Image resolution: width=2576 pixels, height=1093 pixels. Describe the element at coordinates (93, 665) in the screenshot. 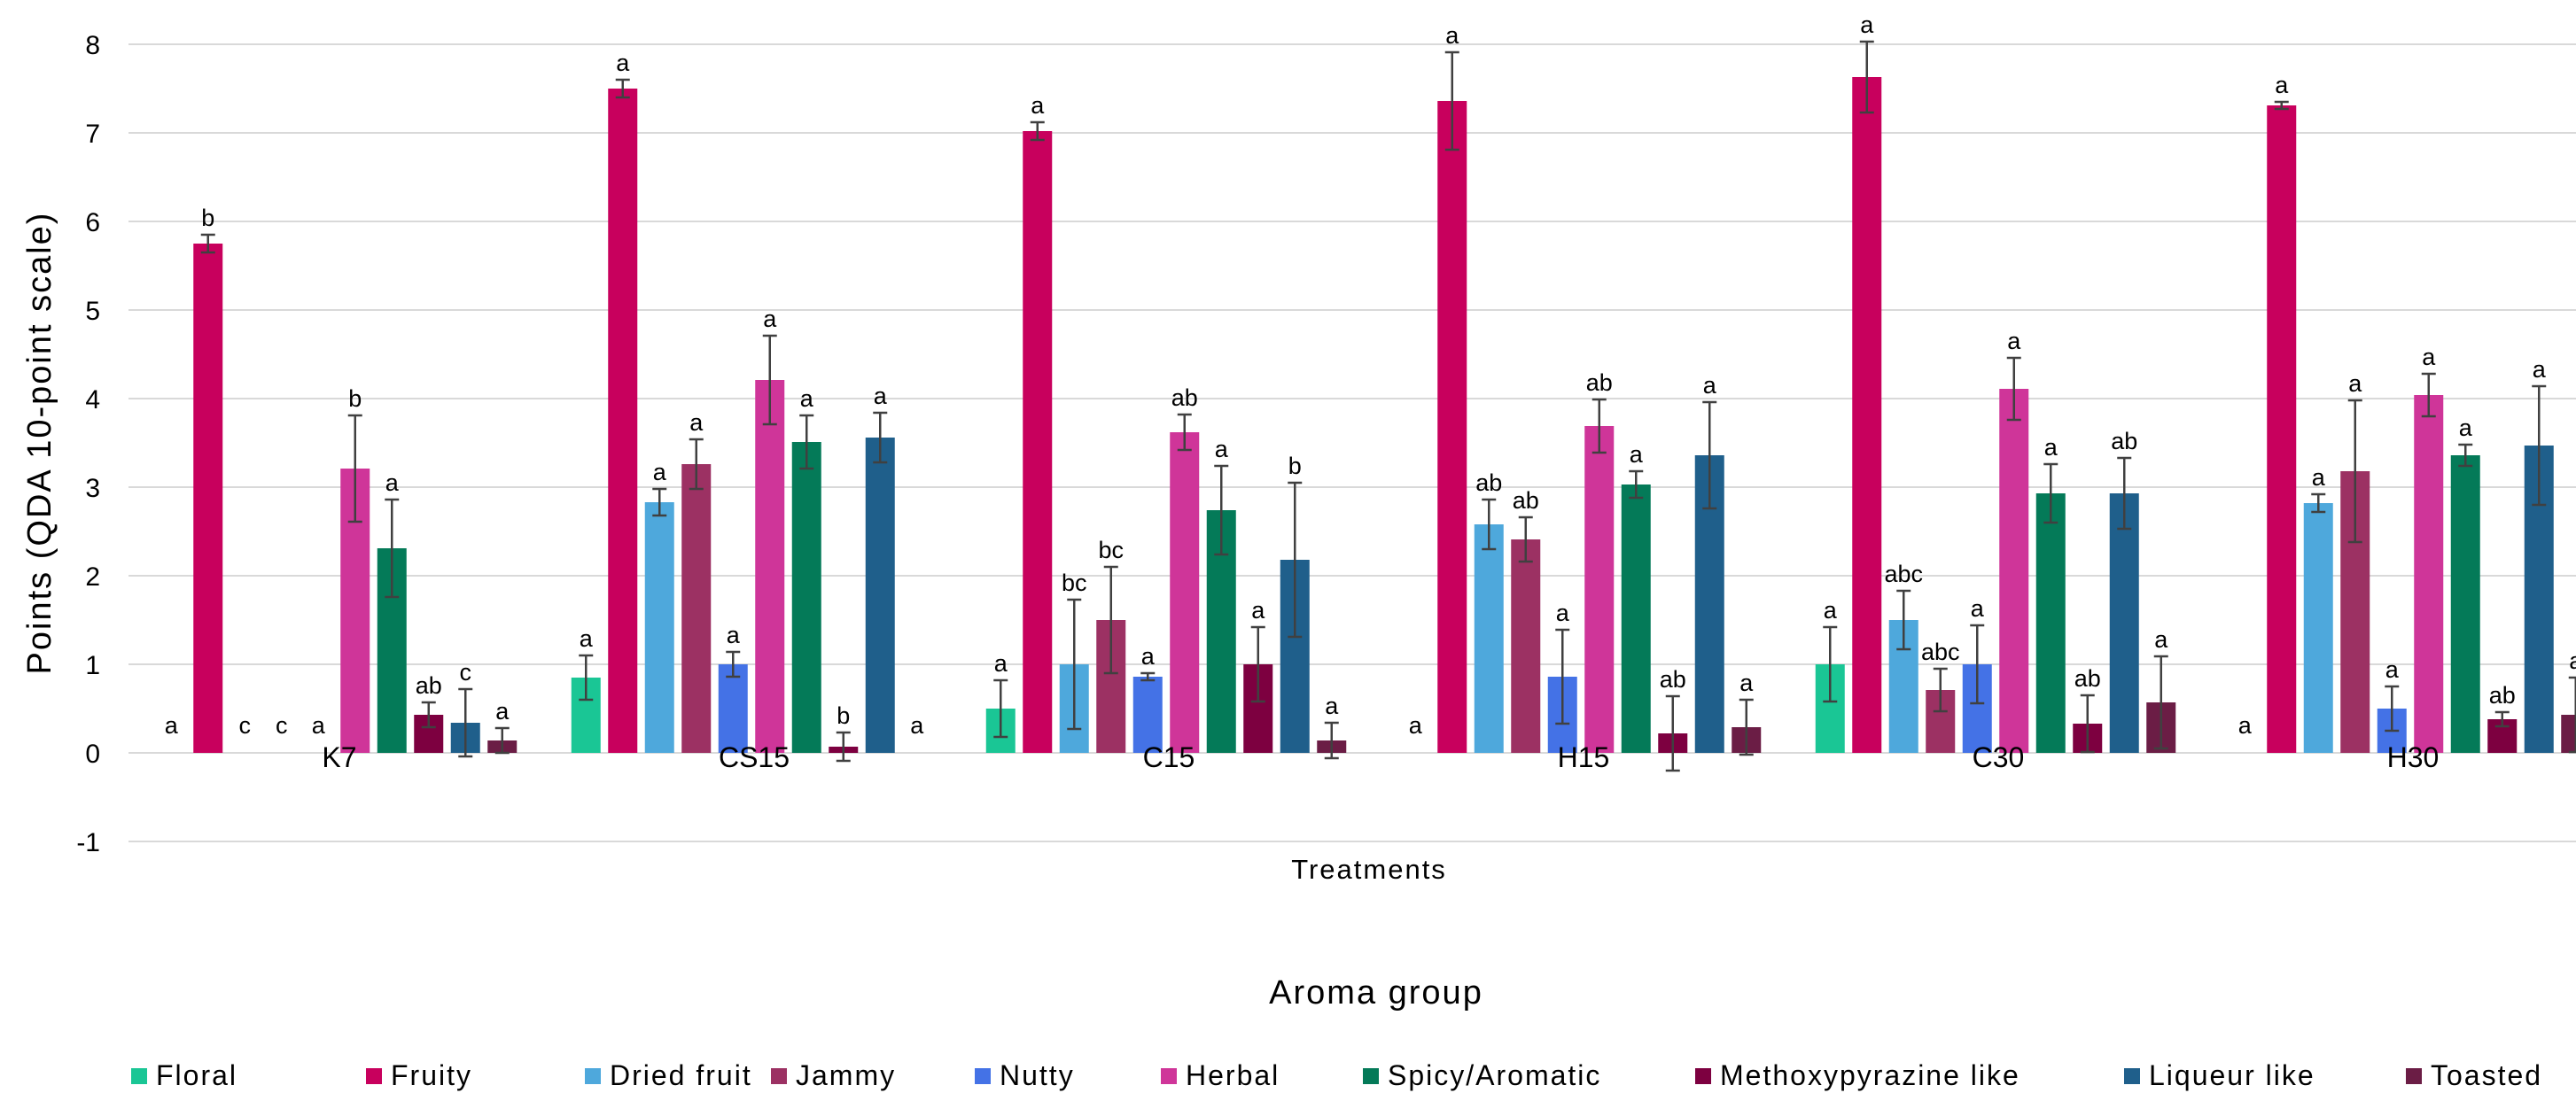

I see `y-tick-label: 1` at that location.